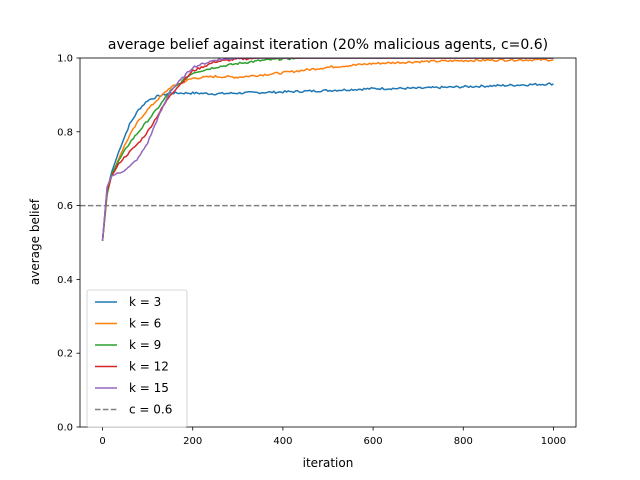 The image size is (640, 480). What do you see at coordinates (65, 280) in the screenshot?
I see `y-tick-label: 0.4` at bounding box center [65, 280].